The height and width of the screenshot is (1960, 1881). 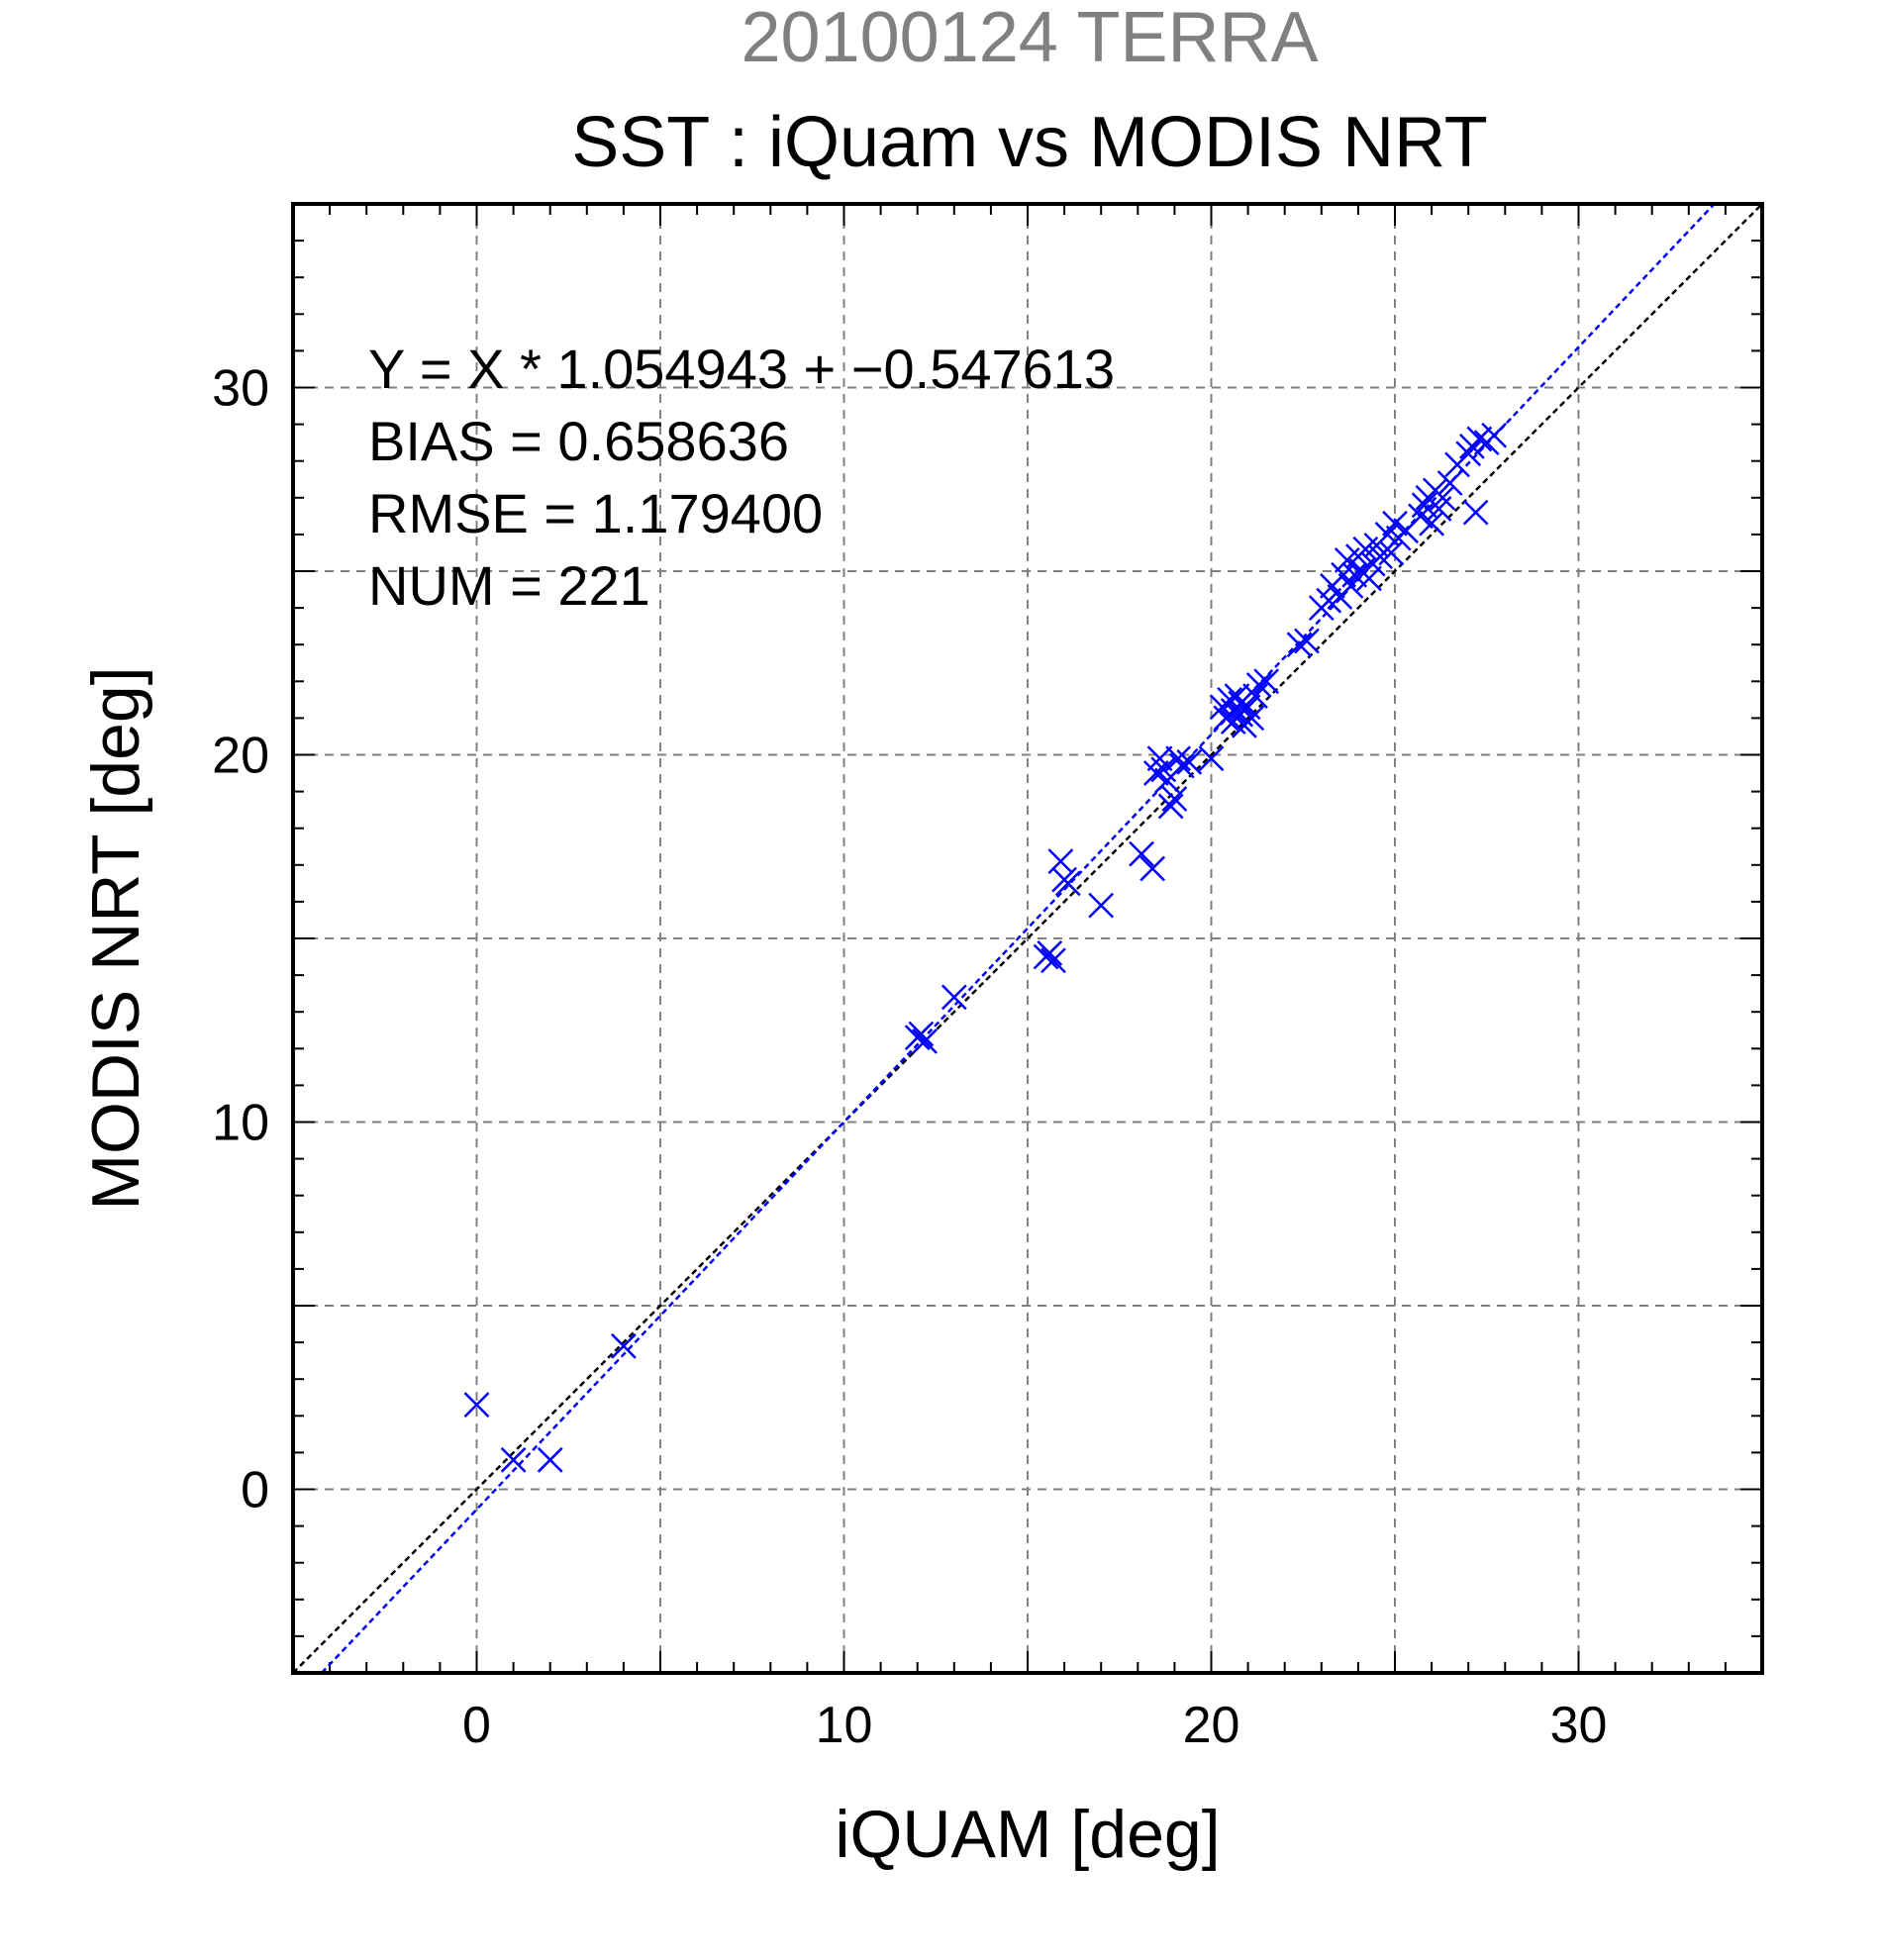 What do you see at coordinates (241, 1123) in the screenshot?
I see `y-tick-label: 10` at bounding box center [241, 1123].